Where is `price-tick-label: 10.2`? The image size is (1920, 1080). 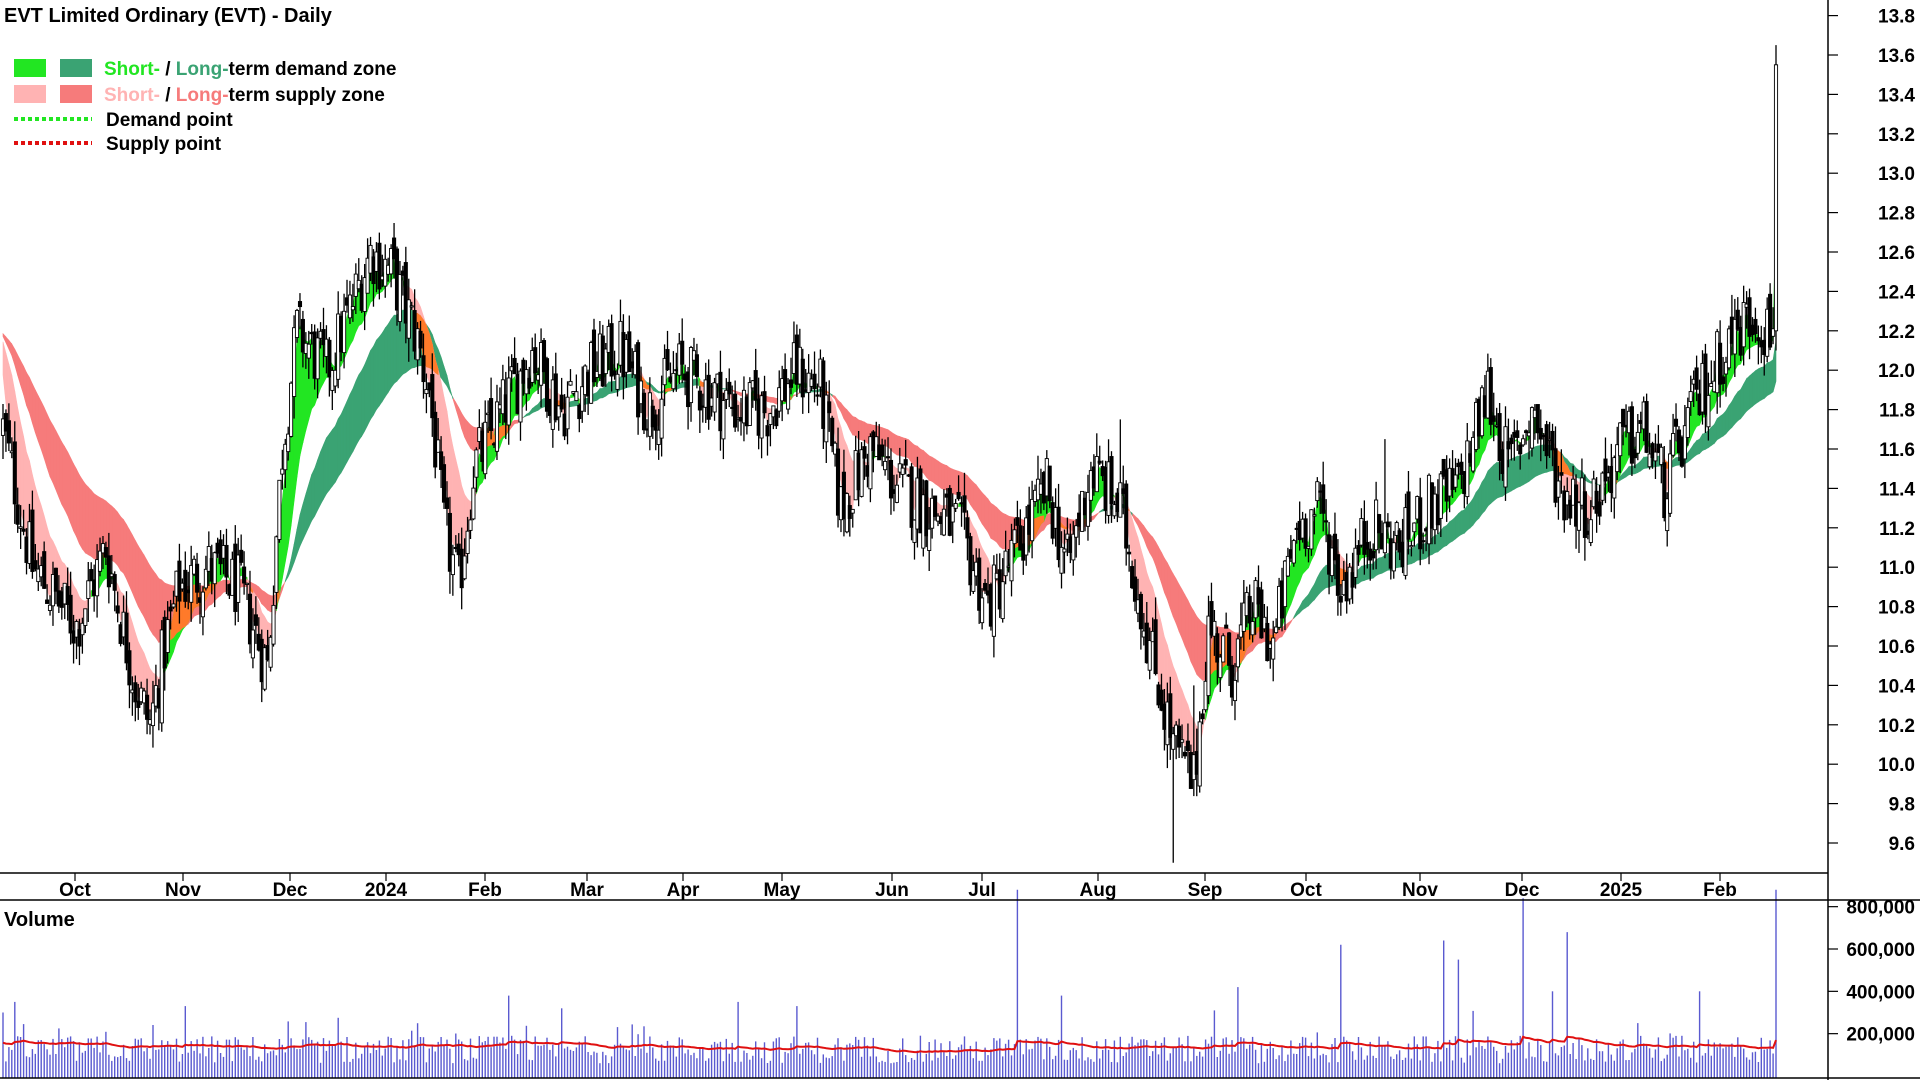
price-tick-label: 10.2 is located at coordinates (1896, 726).